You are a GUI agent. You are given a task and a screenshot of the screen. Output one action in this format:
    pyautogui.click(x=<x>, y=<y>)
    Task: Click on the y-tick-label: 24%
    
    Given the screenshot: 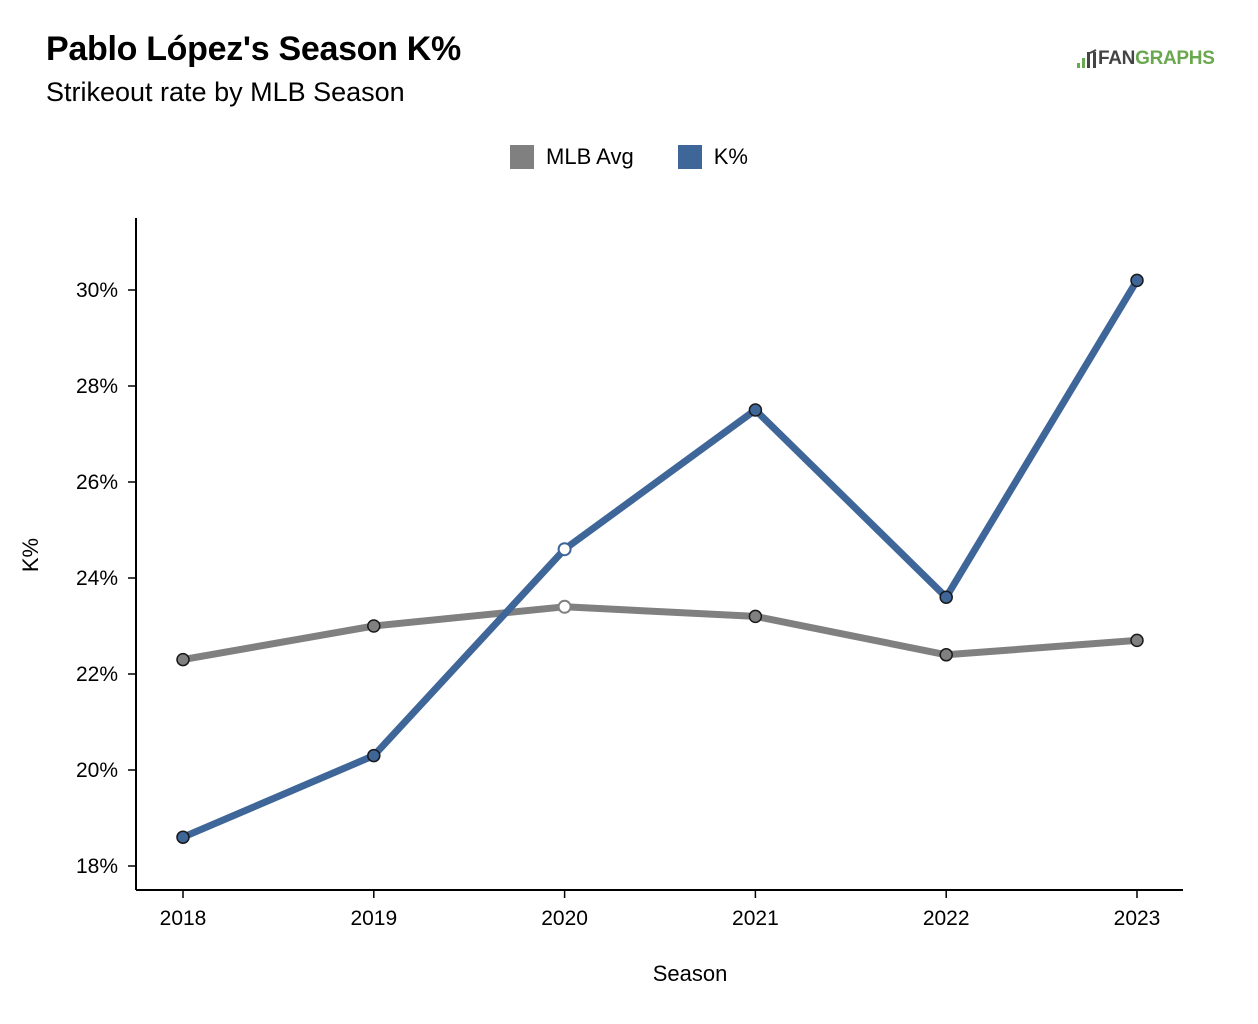 What is the action you would take?
    pyautogui.click(x=97, y=578)
    